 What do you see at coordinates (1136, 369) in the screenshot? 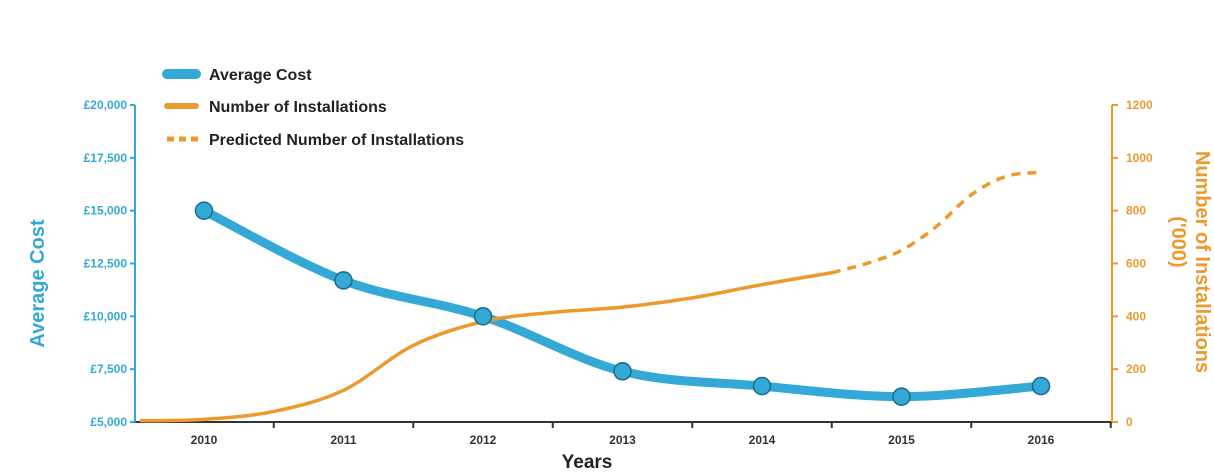
I see `right-tick-label: 200` at bounding box center [1136, 369].